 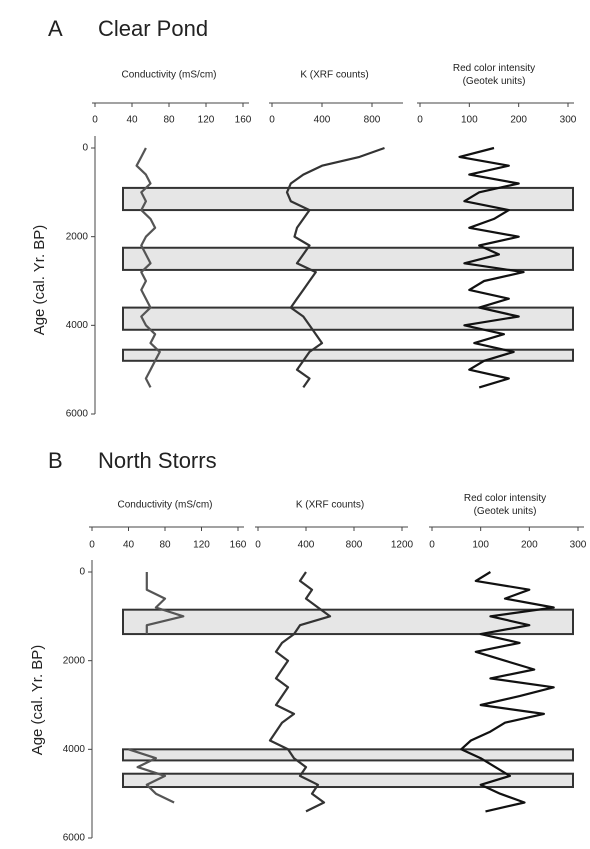 What do you see at coordinates (157, 460) in the screenshot?
I see `panel-title: North Storrs` at bounding box center [157, 460].